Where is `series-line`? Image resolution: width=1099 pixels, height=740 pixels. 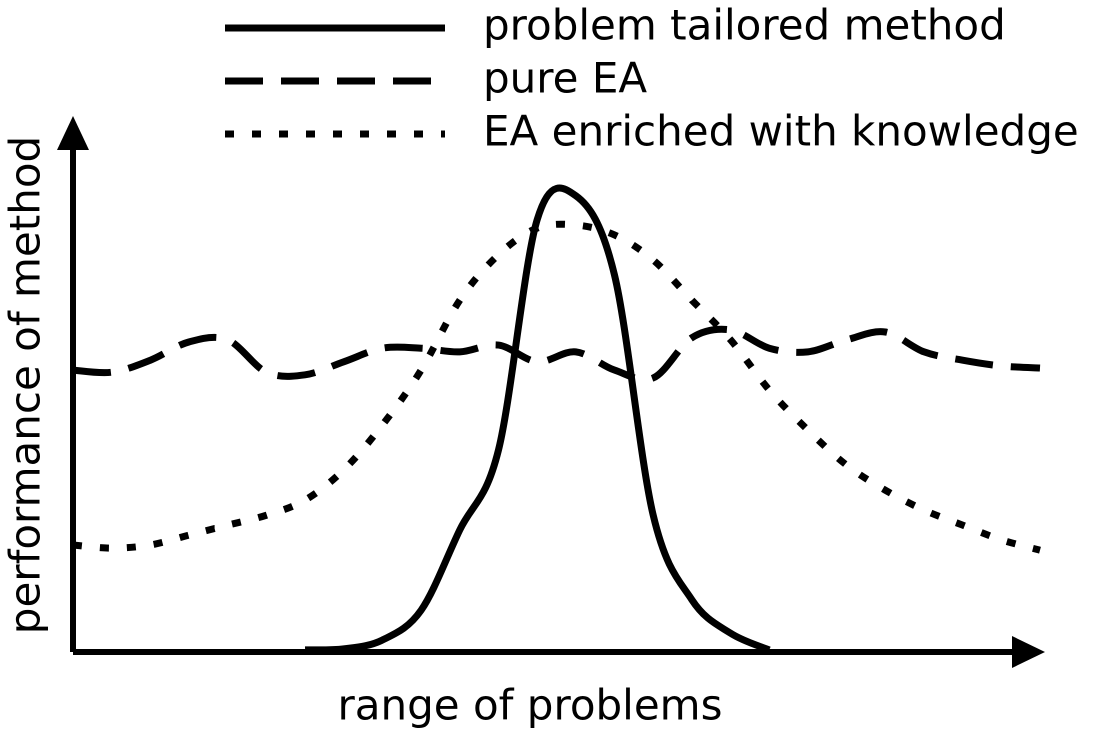
series-line is located at coordinates (556, 354).